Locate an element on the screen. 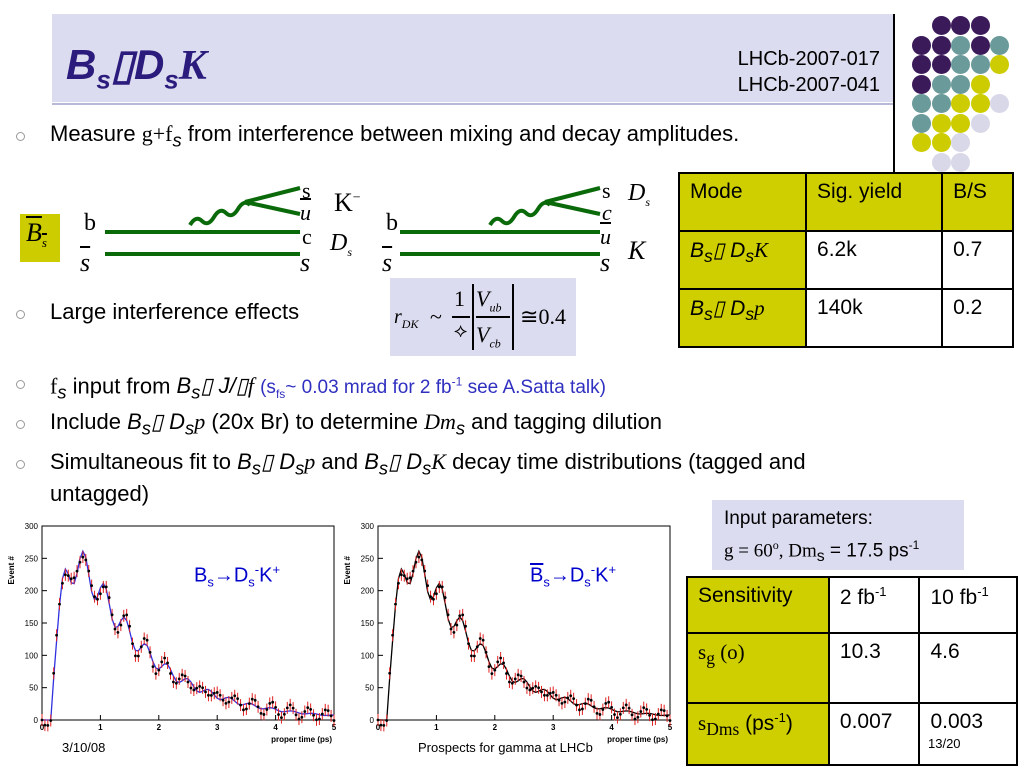 Image resolution: width=1024 pixels, height=768 pixels. right-s-quark-2: s is located at coordinates (605, 262).